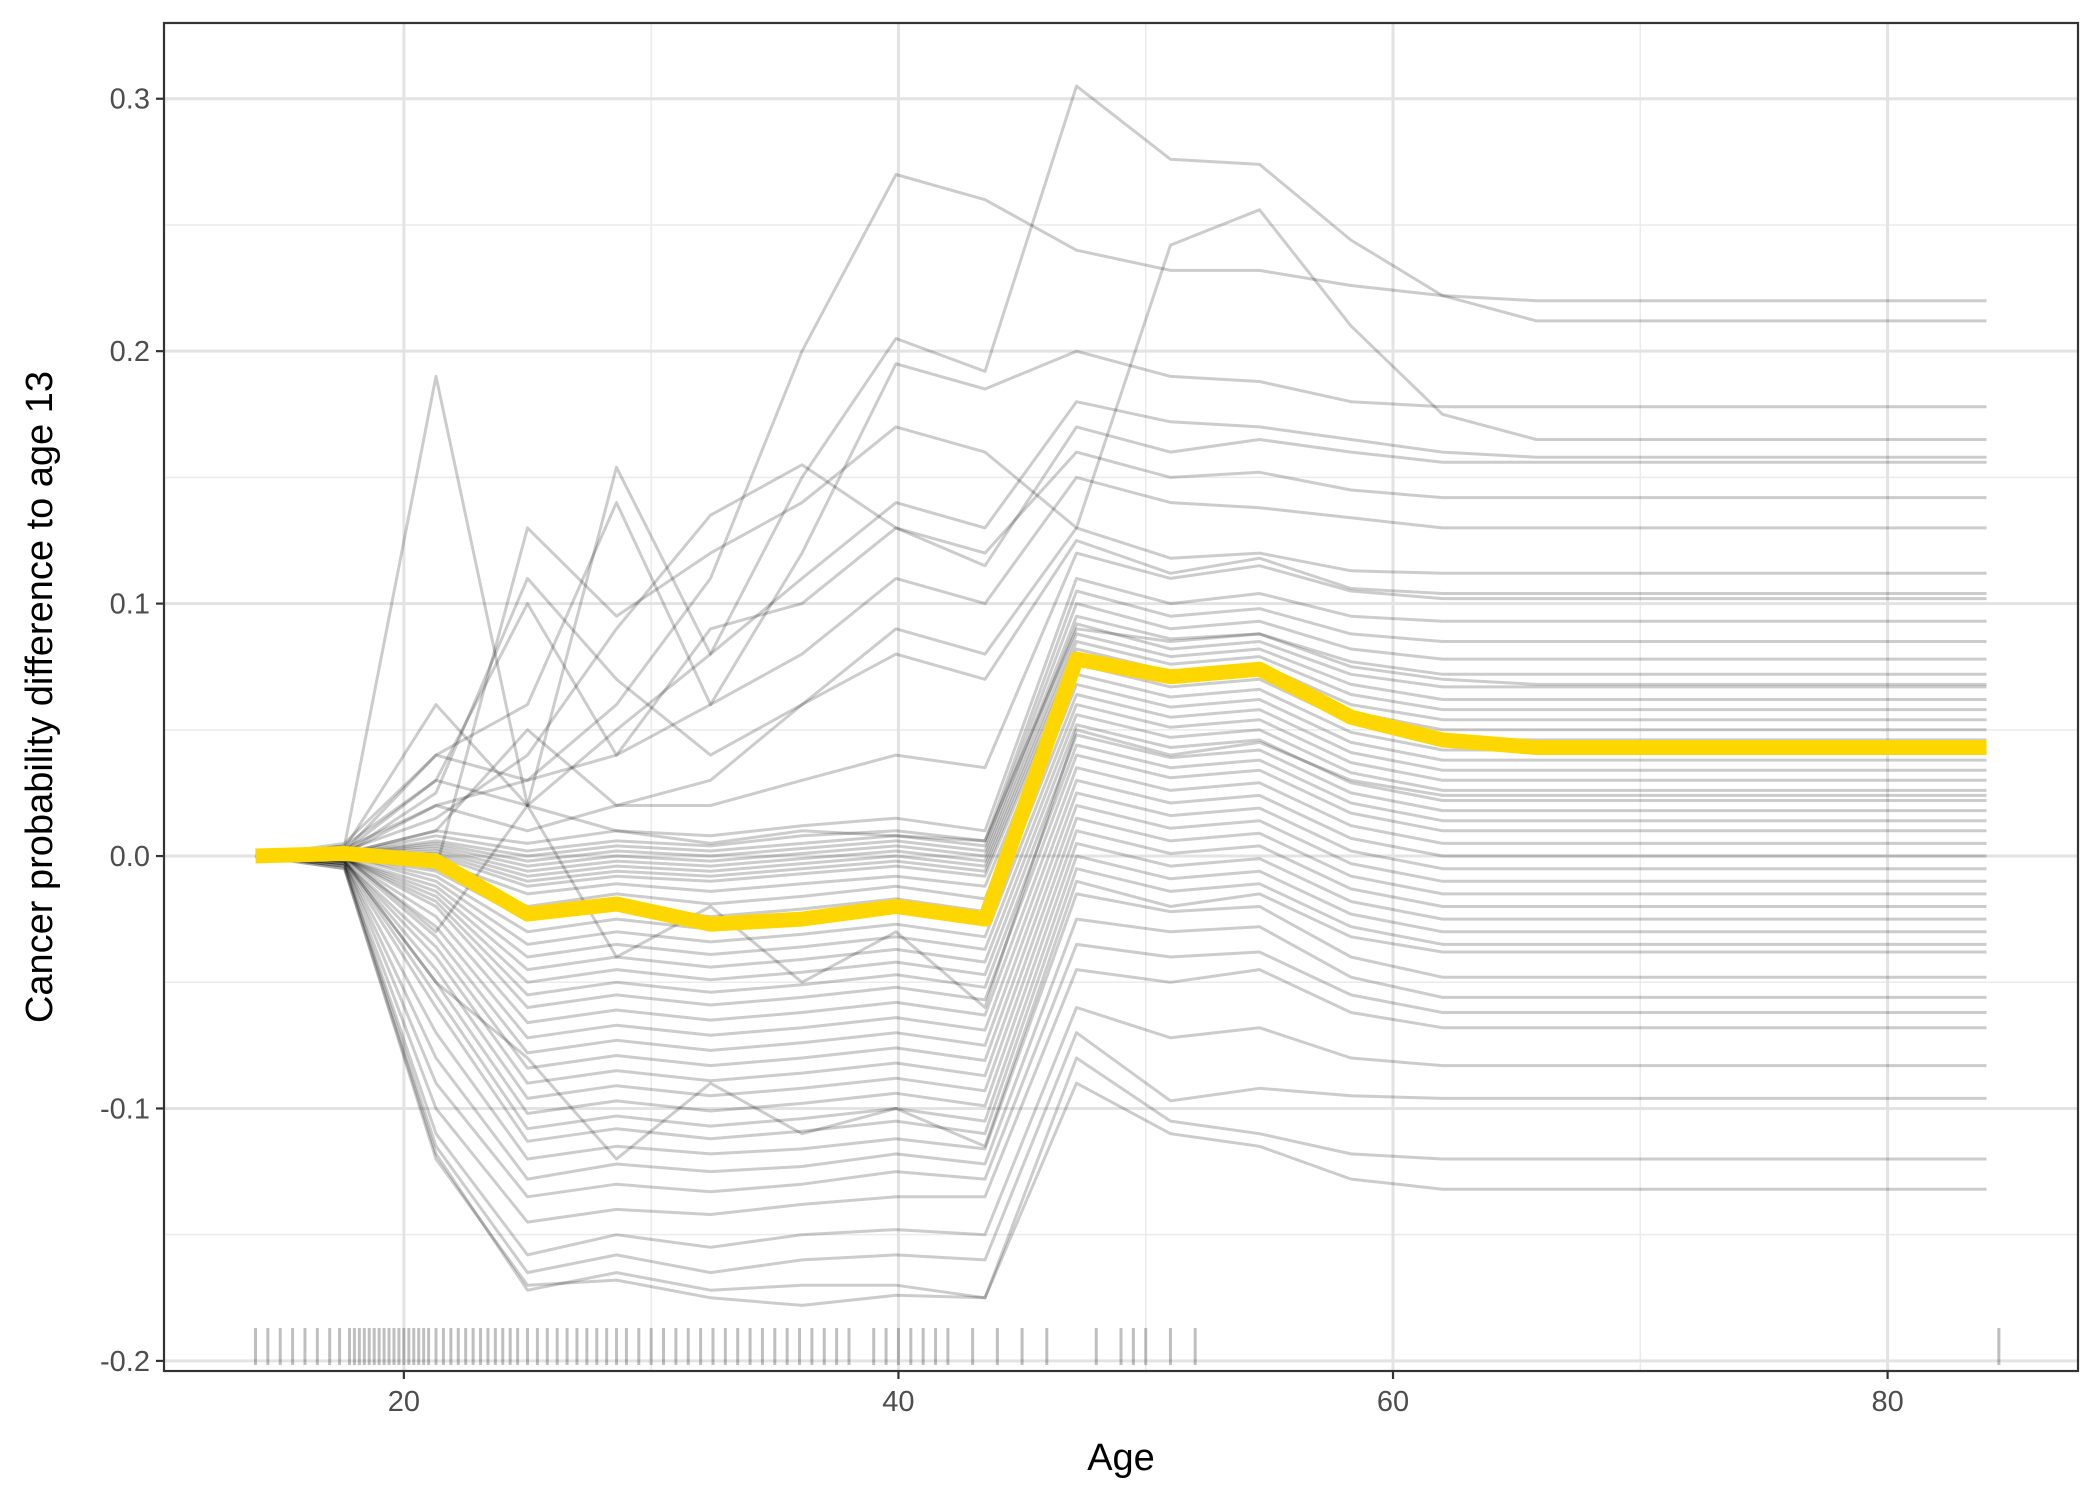 The height and width of the screenshot is (1505, 2100). Describe the element at coordinates (1887, 1402) in the screenshot. I see `x-tick-label: 80` at that location.